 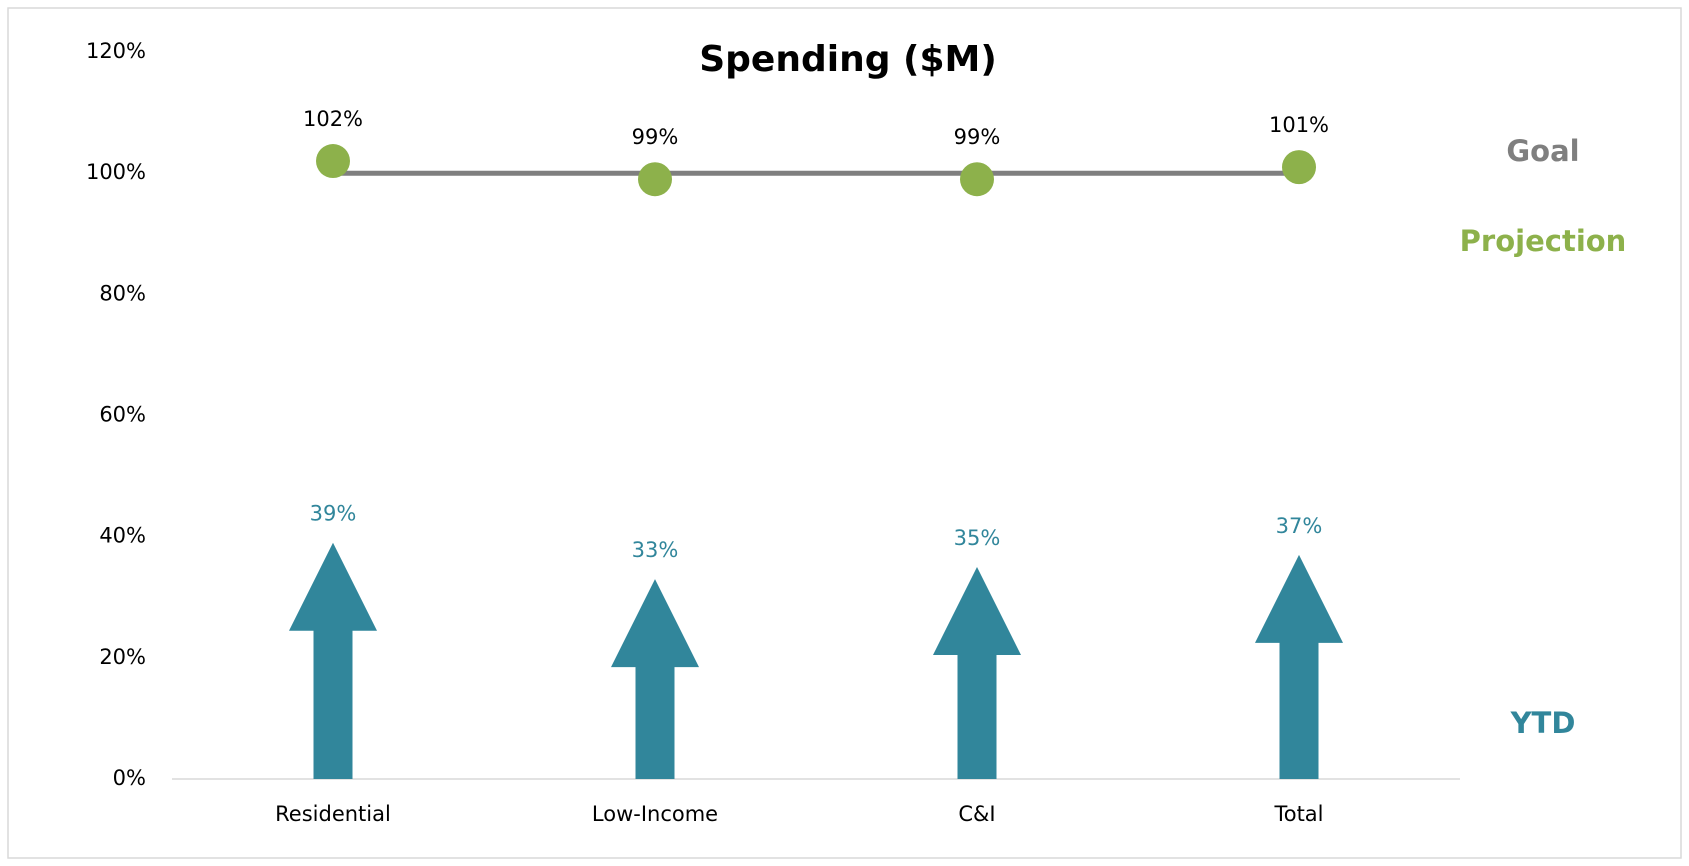 What do you see at coordinates (116, 172) in the screenshot?
I see `y-tick-label: 100%` at bounding box center [116, 172].